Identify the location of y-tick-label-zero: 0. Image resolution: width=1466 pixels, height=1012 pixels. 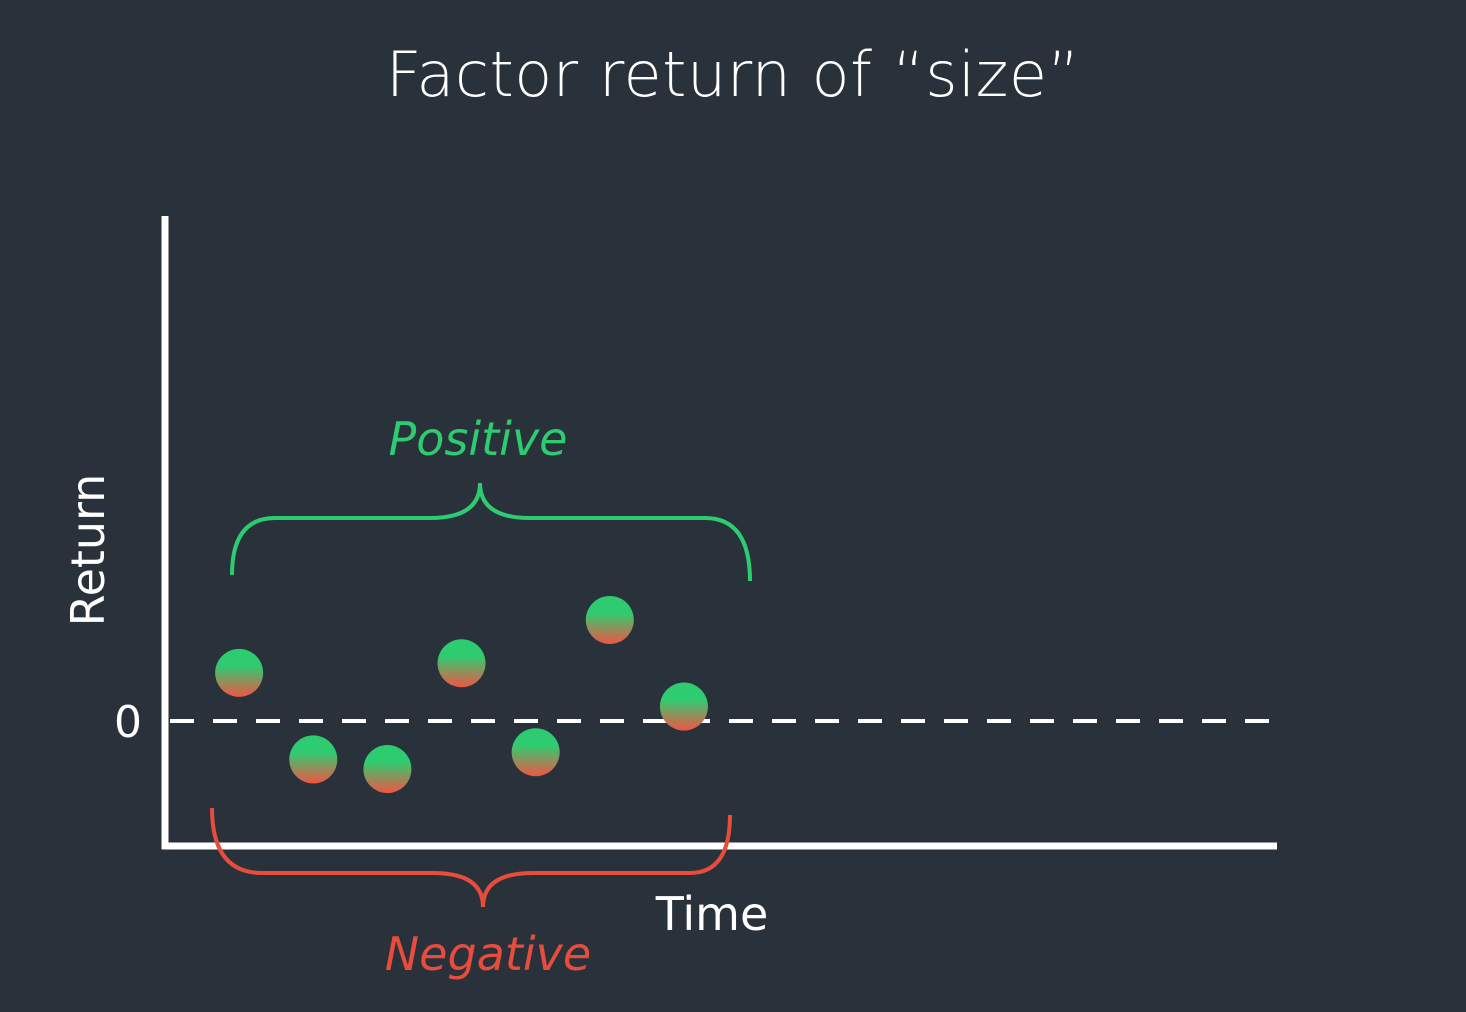
(128, 722).